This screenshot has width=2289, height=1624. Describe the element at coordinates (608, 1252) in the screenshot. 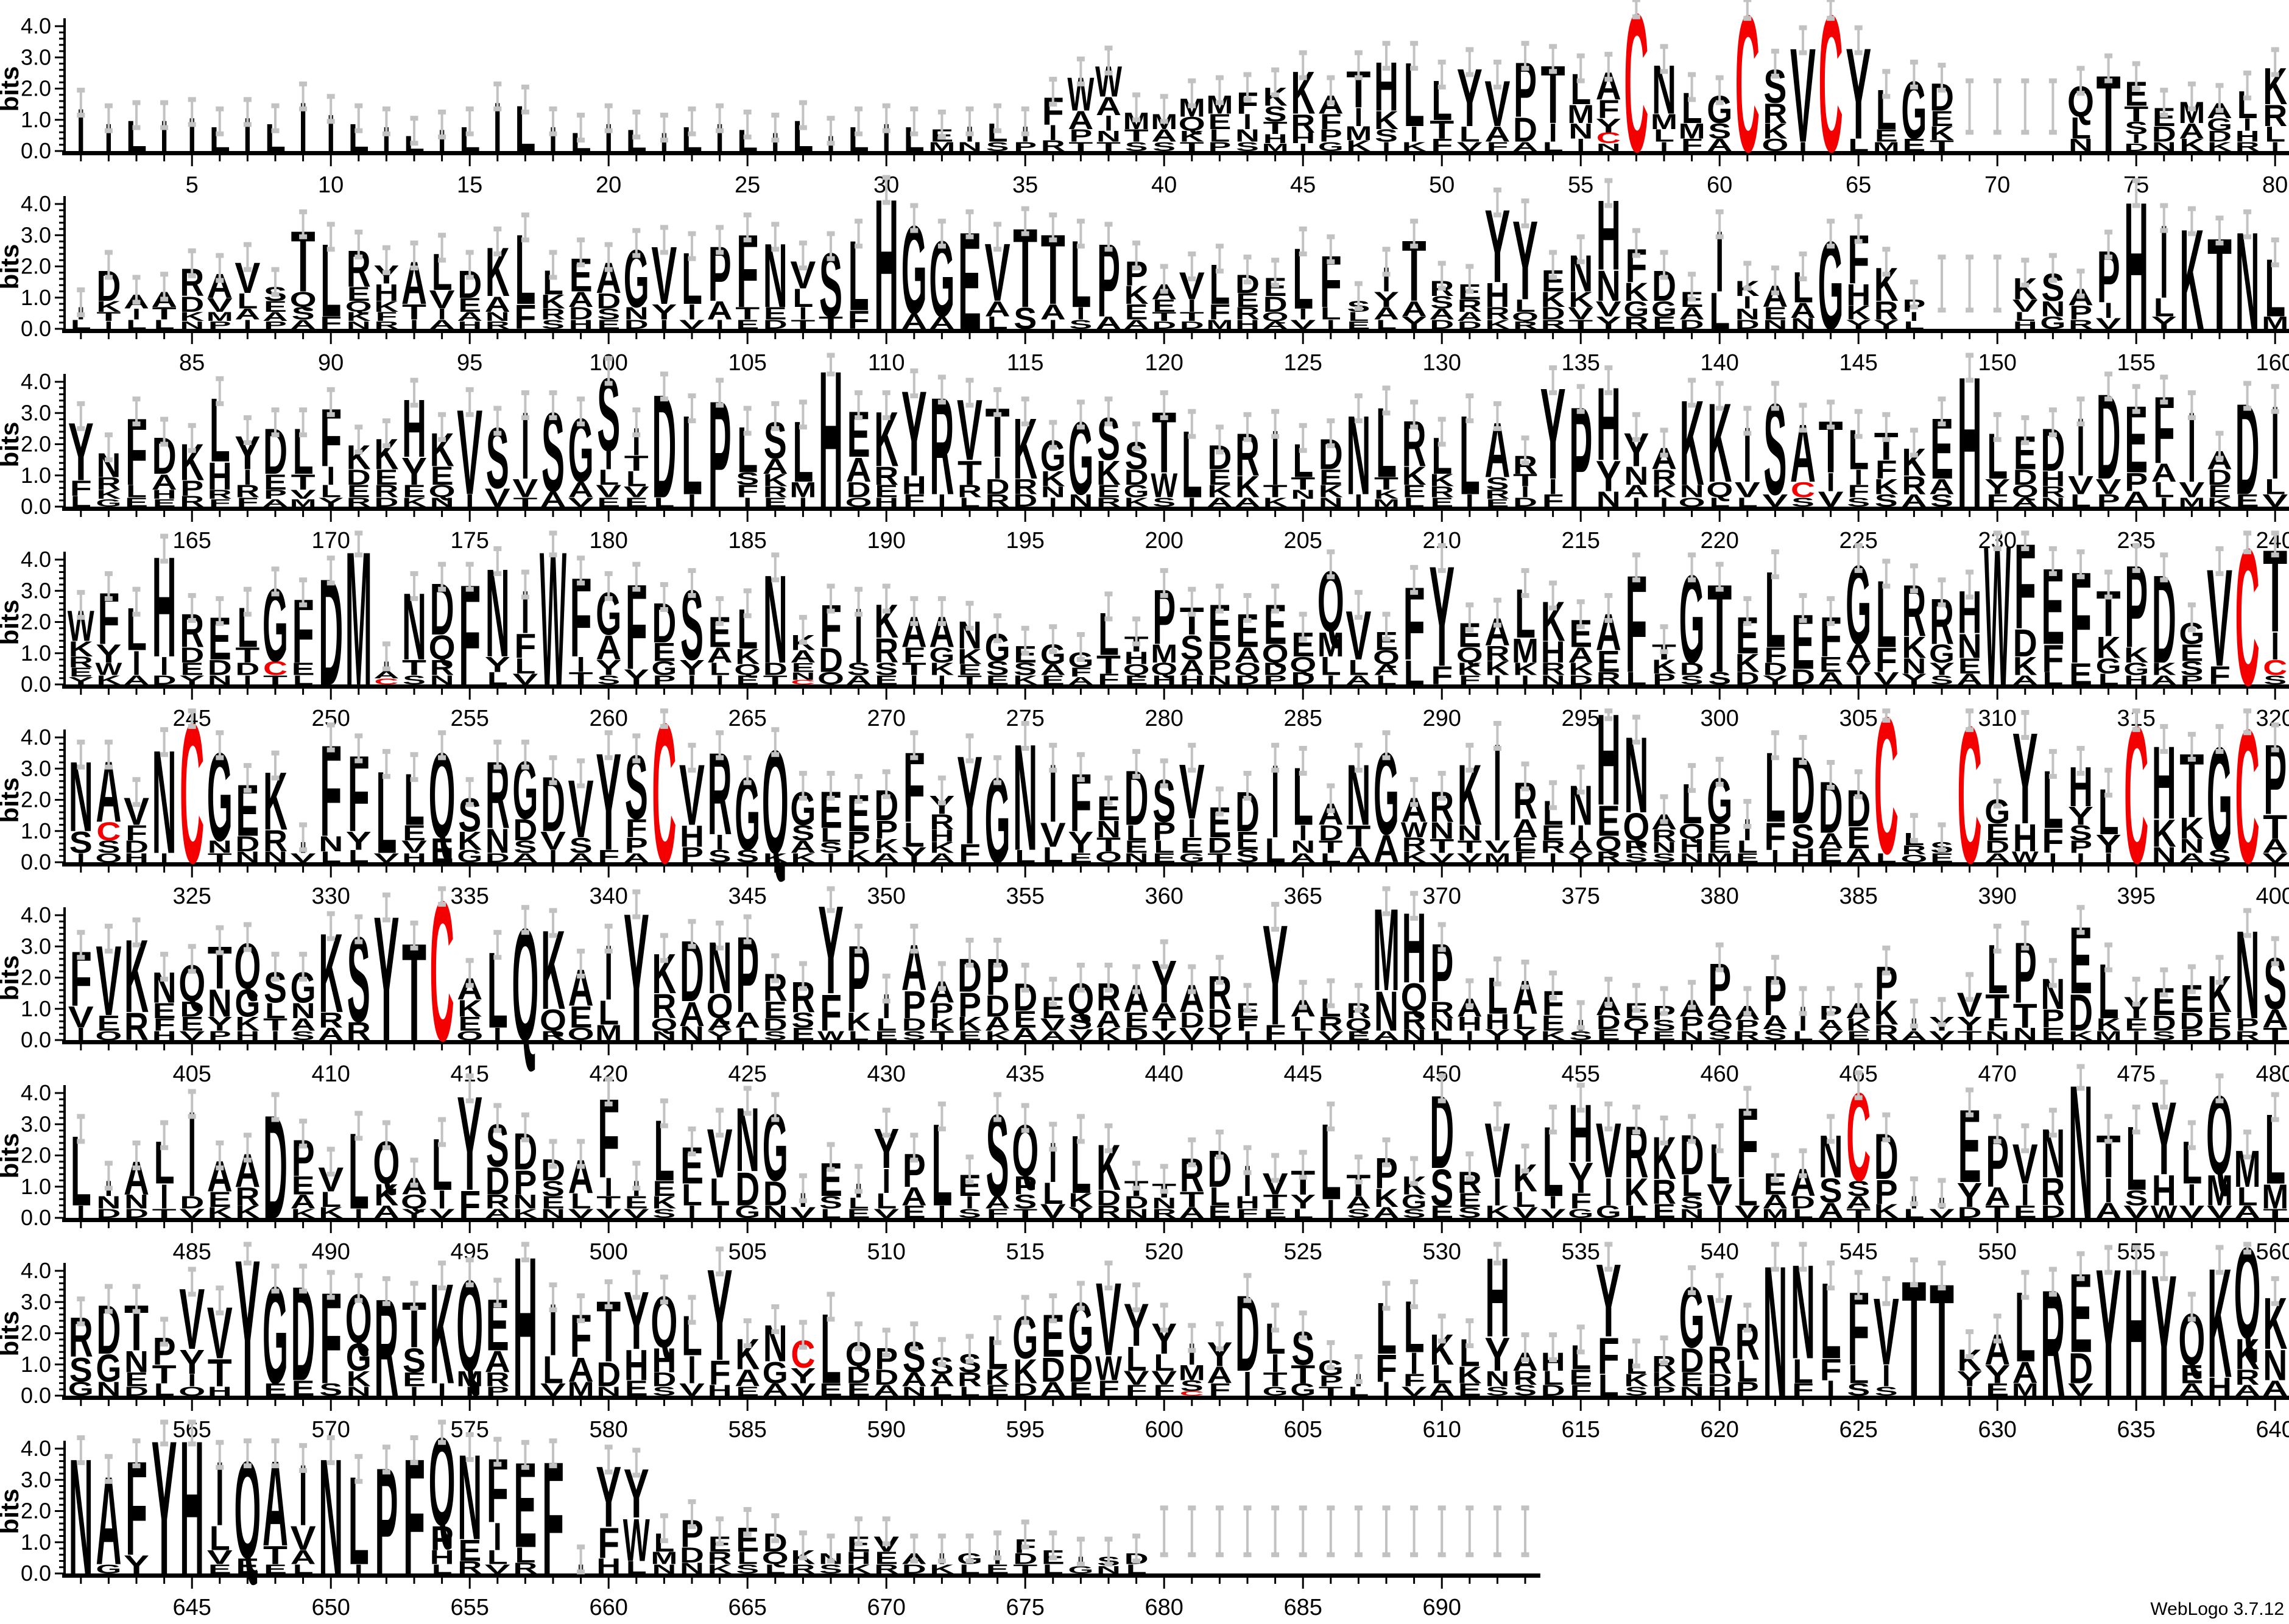

I see `x-tick-label: 500` at that location.